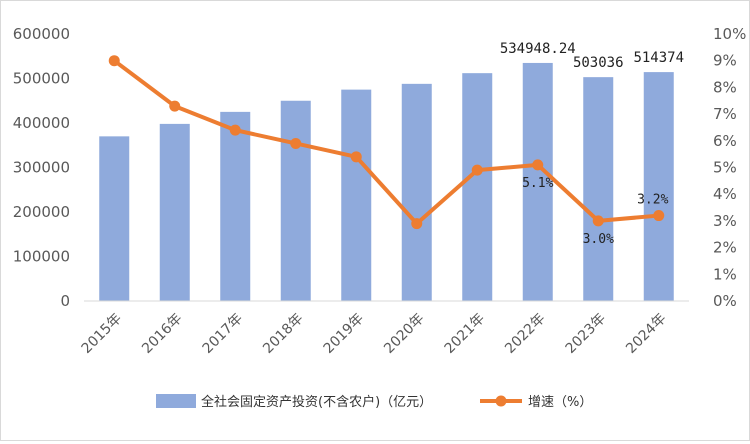 Image resolution: width=750 pixels, height=444 pixels. Describe the element at coordinates (725, 61) in the screenshot. I see `right-axis-tick-label: 9%` at that location.